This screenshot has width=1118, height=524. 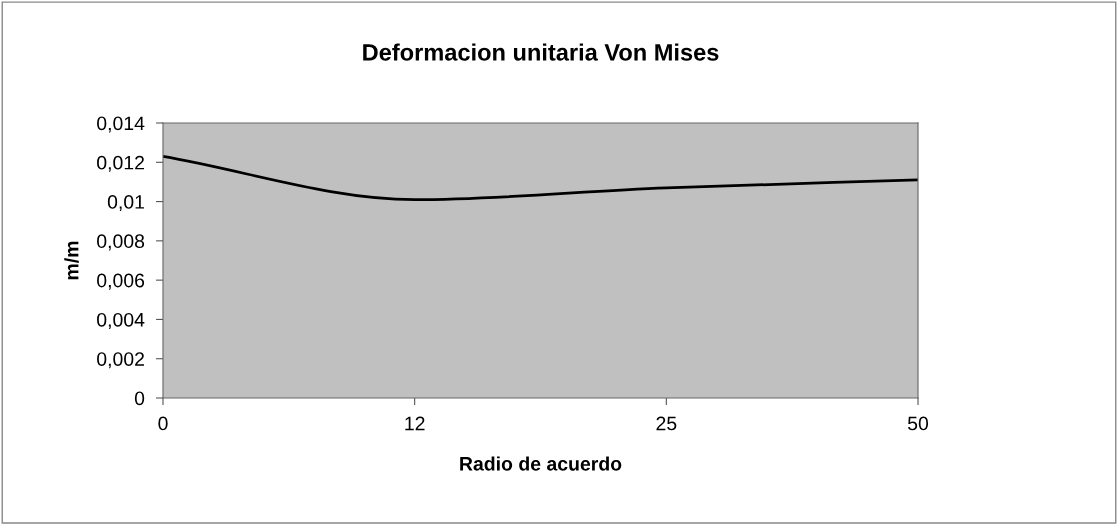 I want to click on x-tick-label: 50, so click(x=918, y=423).